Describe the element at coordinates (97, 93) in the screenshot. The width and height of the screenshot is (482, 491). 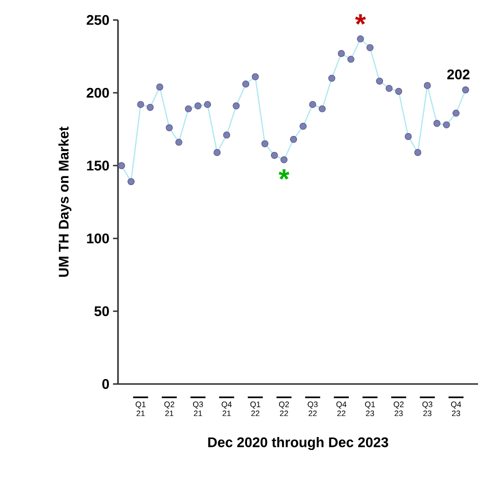
I see `y-tick-label: 200` at that location.